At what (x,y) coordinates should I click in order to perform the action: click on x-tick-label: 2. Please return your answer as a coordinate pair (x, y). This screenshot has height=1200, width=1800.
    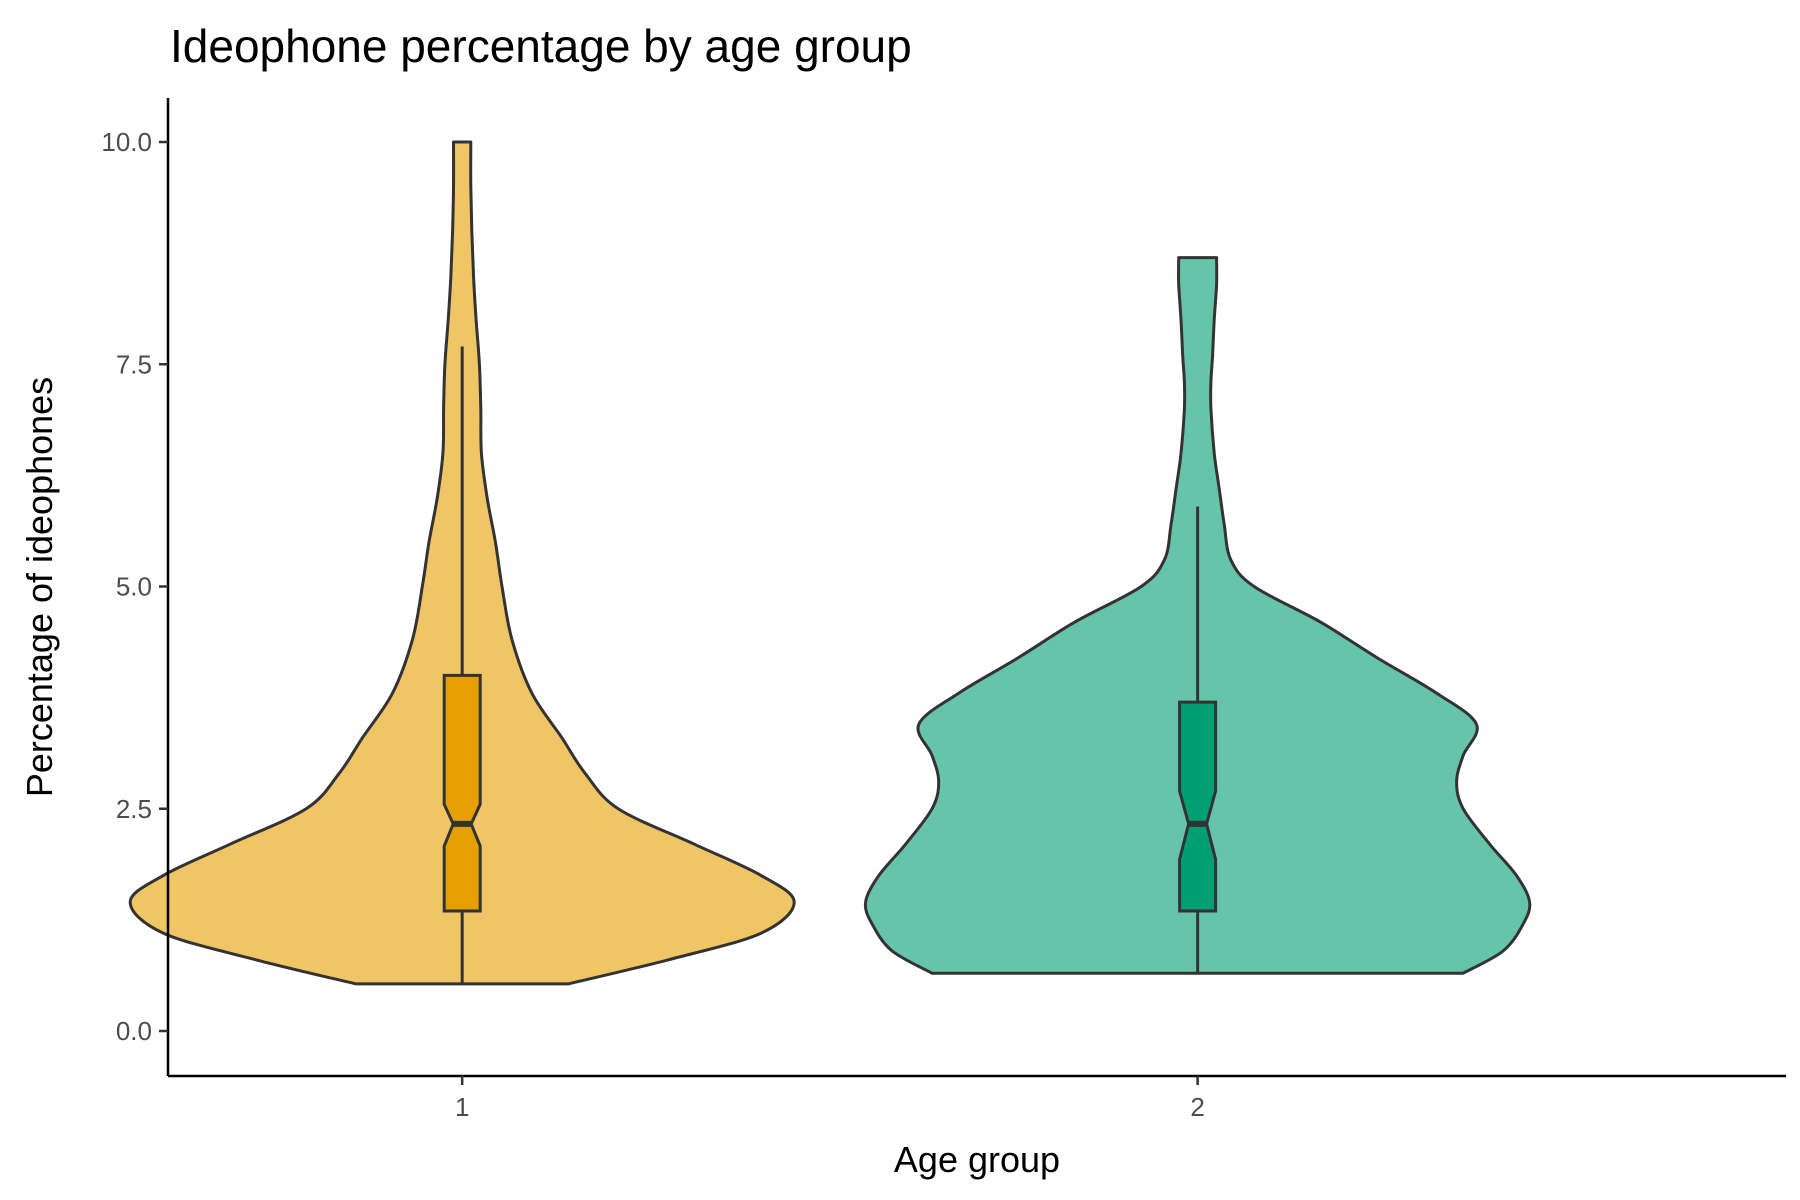
    Looking at the image, I should click on (1197, 1107).